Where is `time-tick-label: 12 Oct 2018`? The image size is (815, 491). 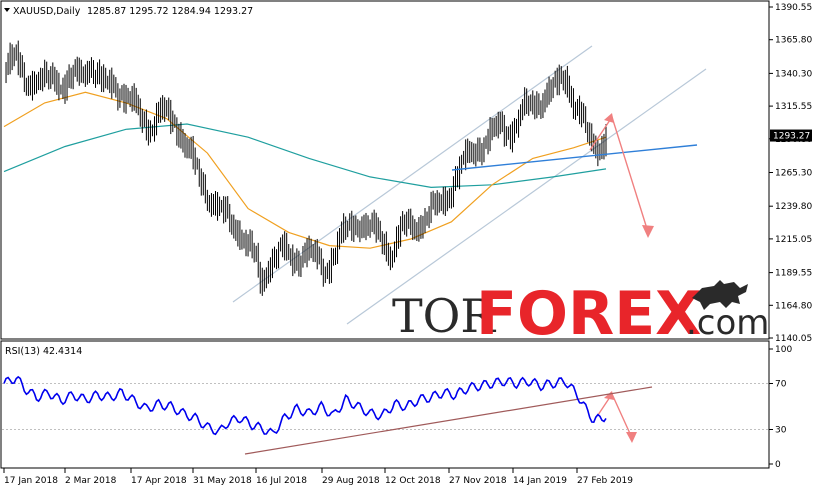
time-tick-label: 12 Oct 2018 is located at coordinates (413, 481).